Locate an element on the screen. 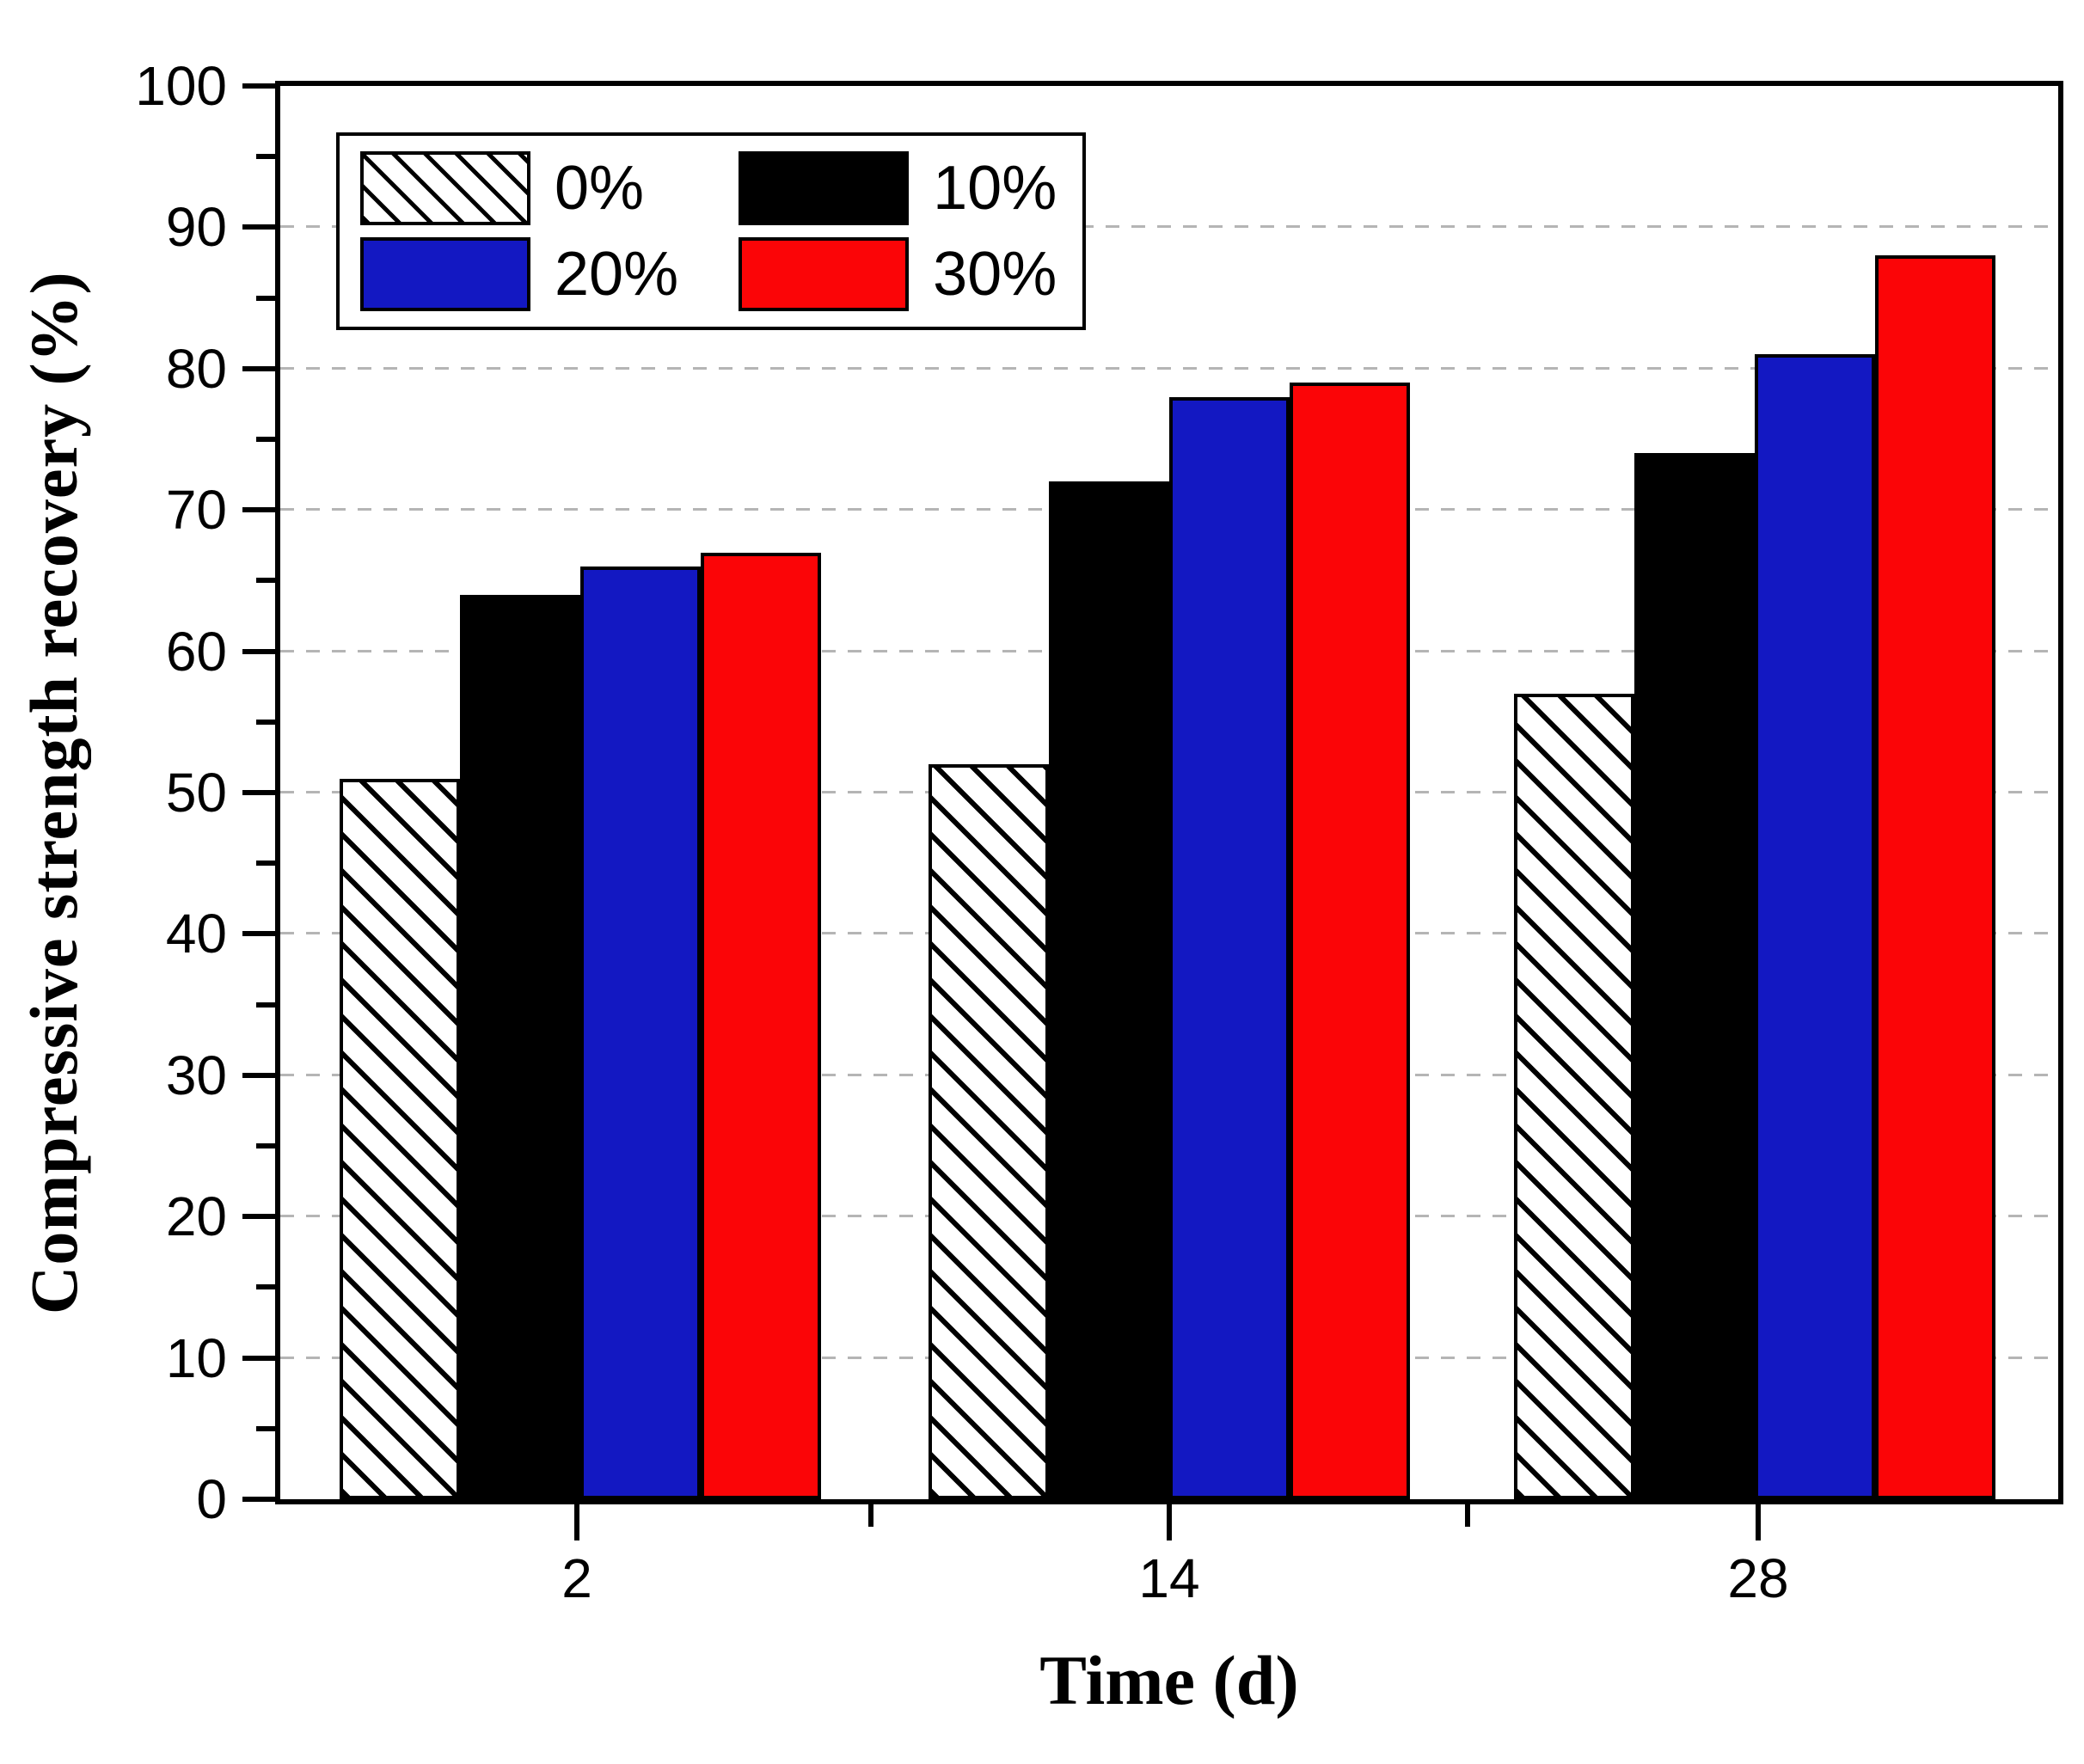 The image size is (2084, 1764). bar-20%-day14 is located at coordinates (1229, 948).